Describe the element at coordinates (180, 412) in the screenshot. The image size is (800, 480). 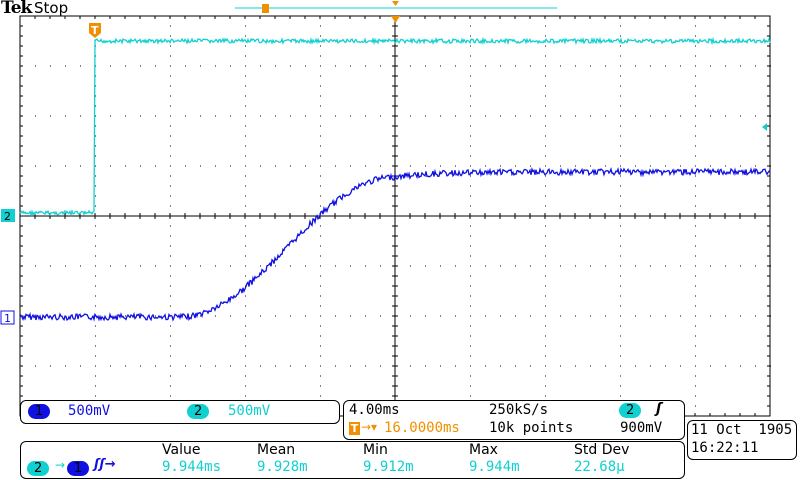
I see `channel-scale-panel: 1 500mV 2 500mV` at that location.